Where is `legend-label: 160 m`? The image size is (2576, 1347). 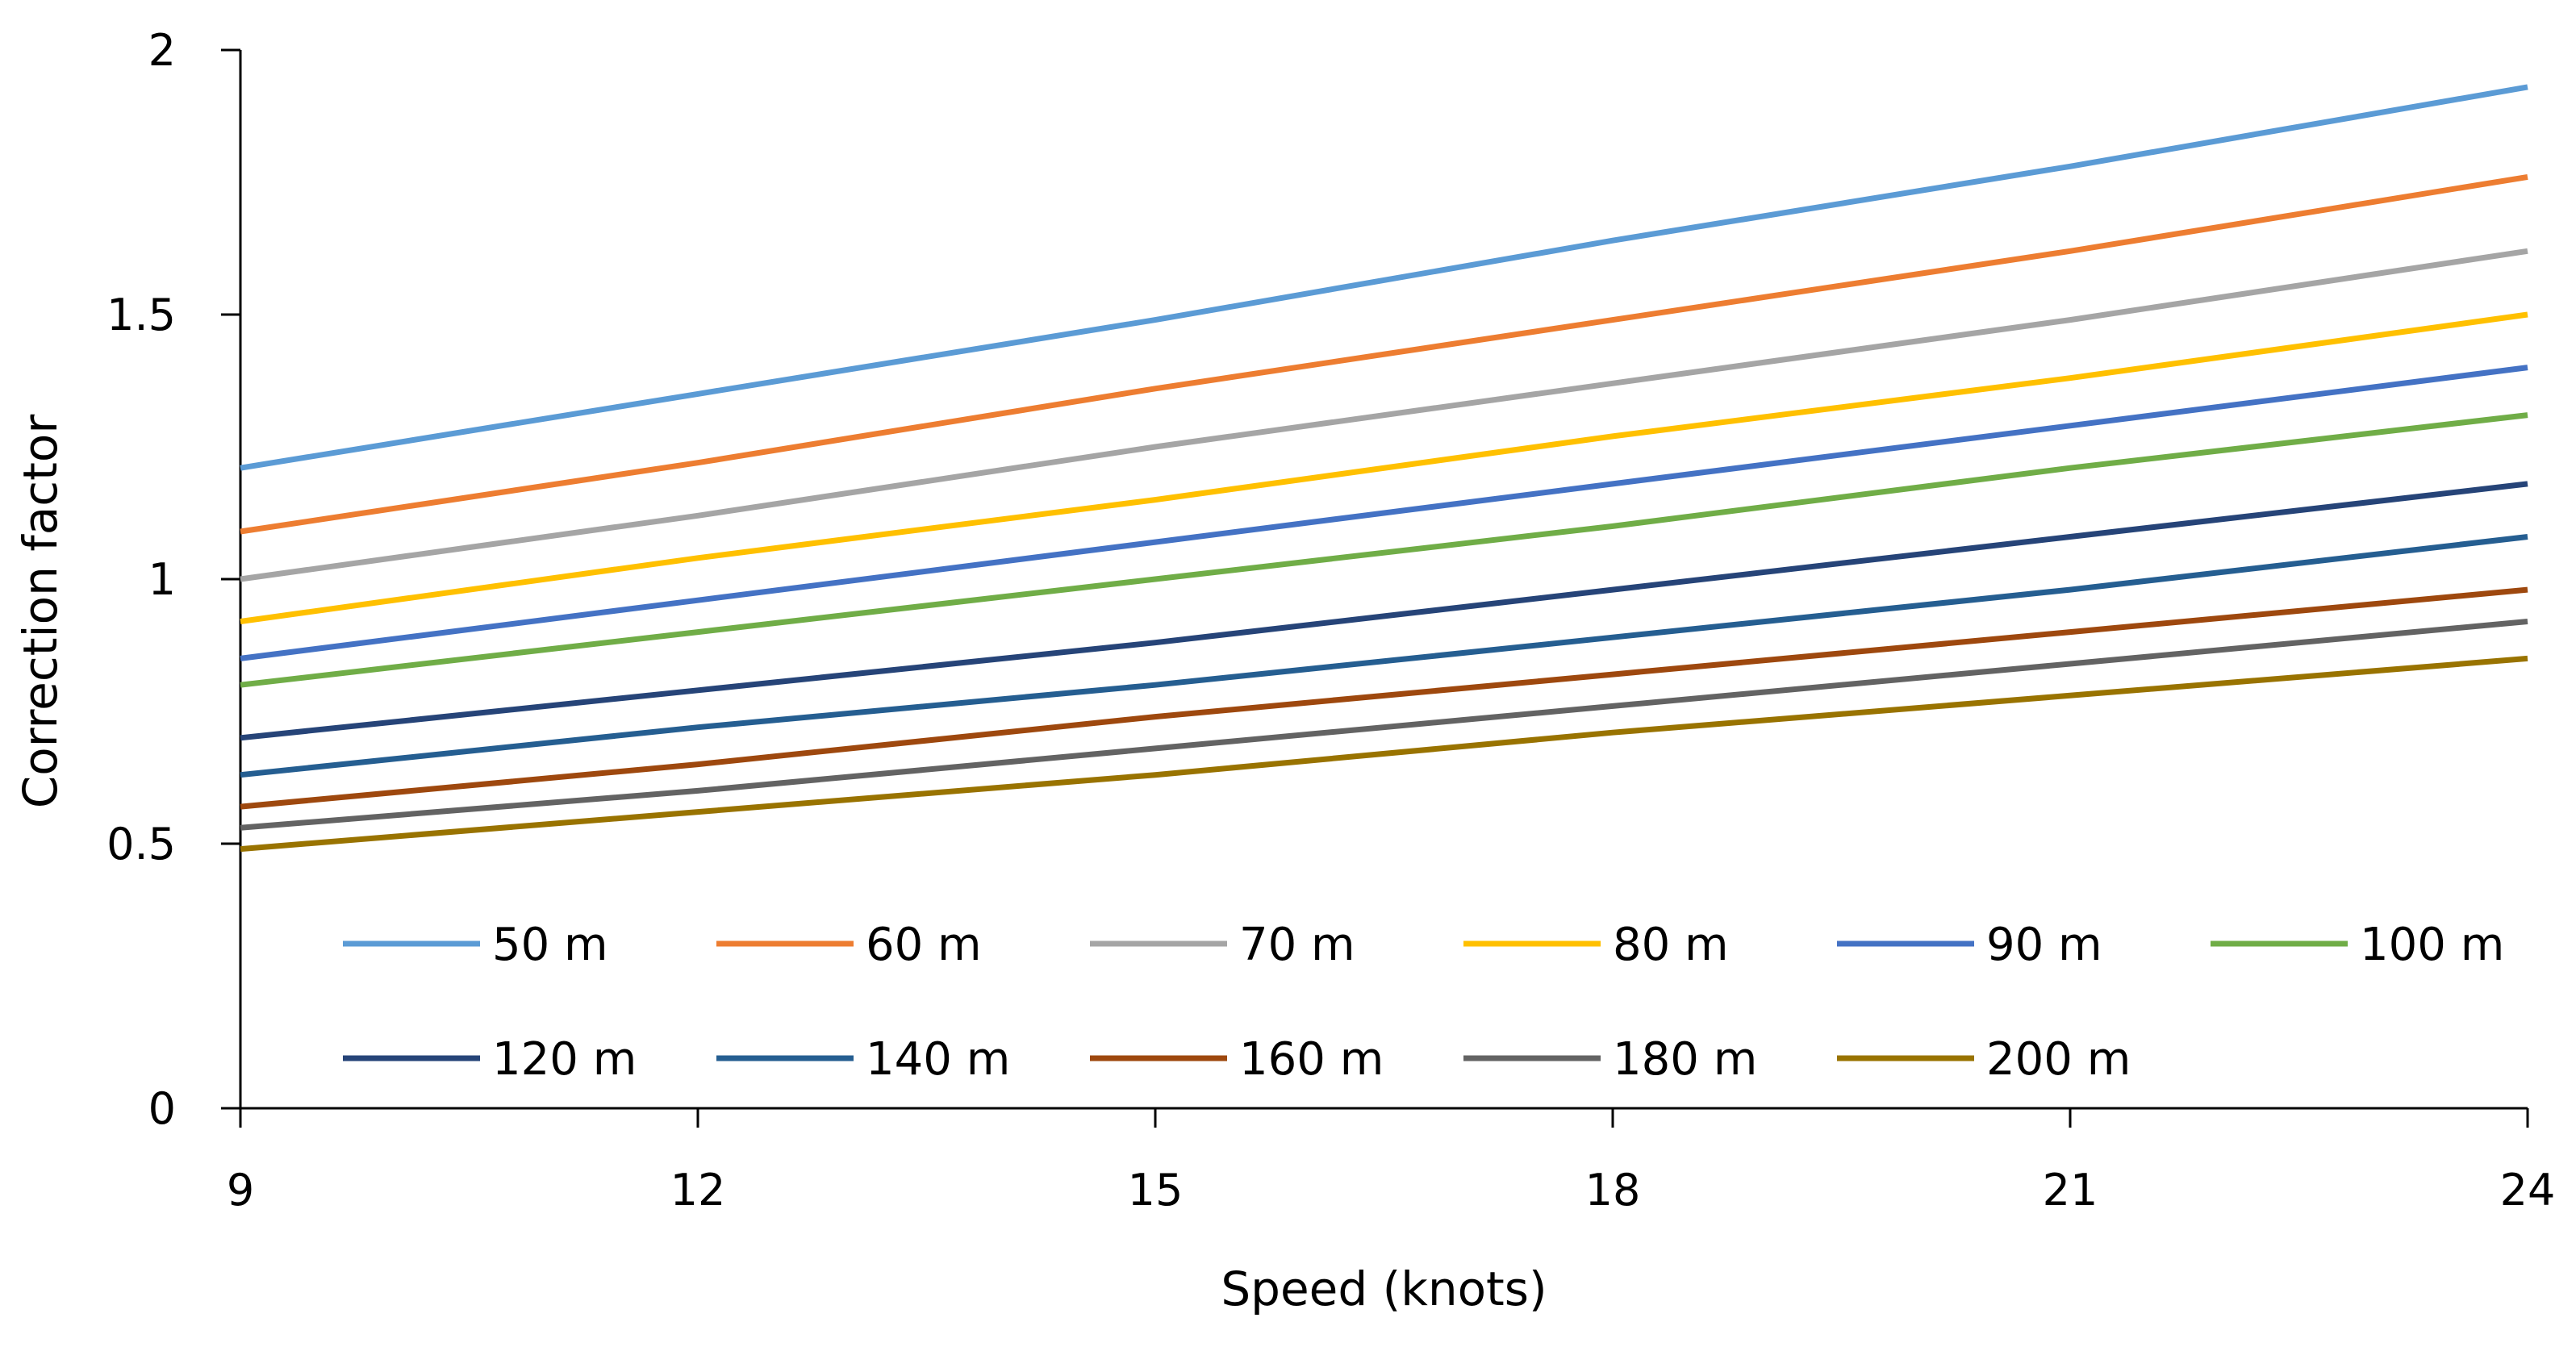
legend-label: 160 m is located at coordinates (1311, 1059).